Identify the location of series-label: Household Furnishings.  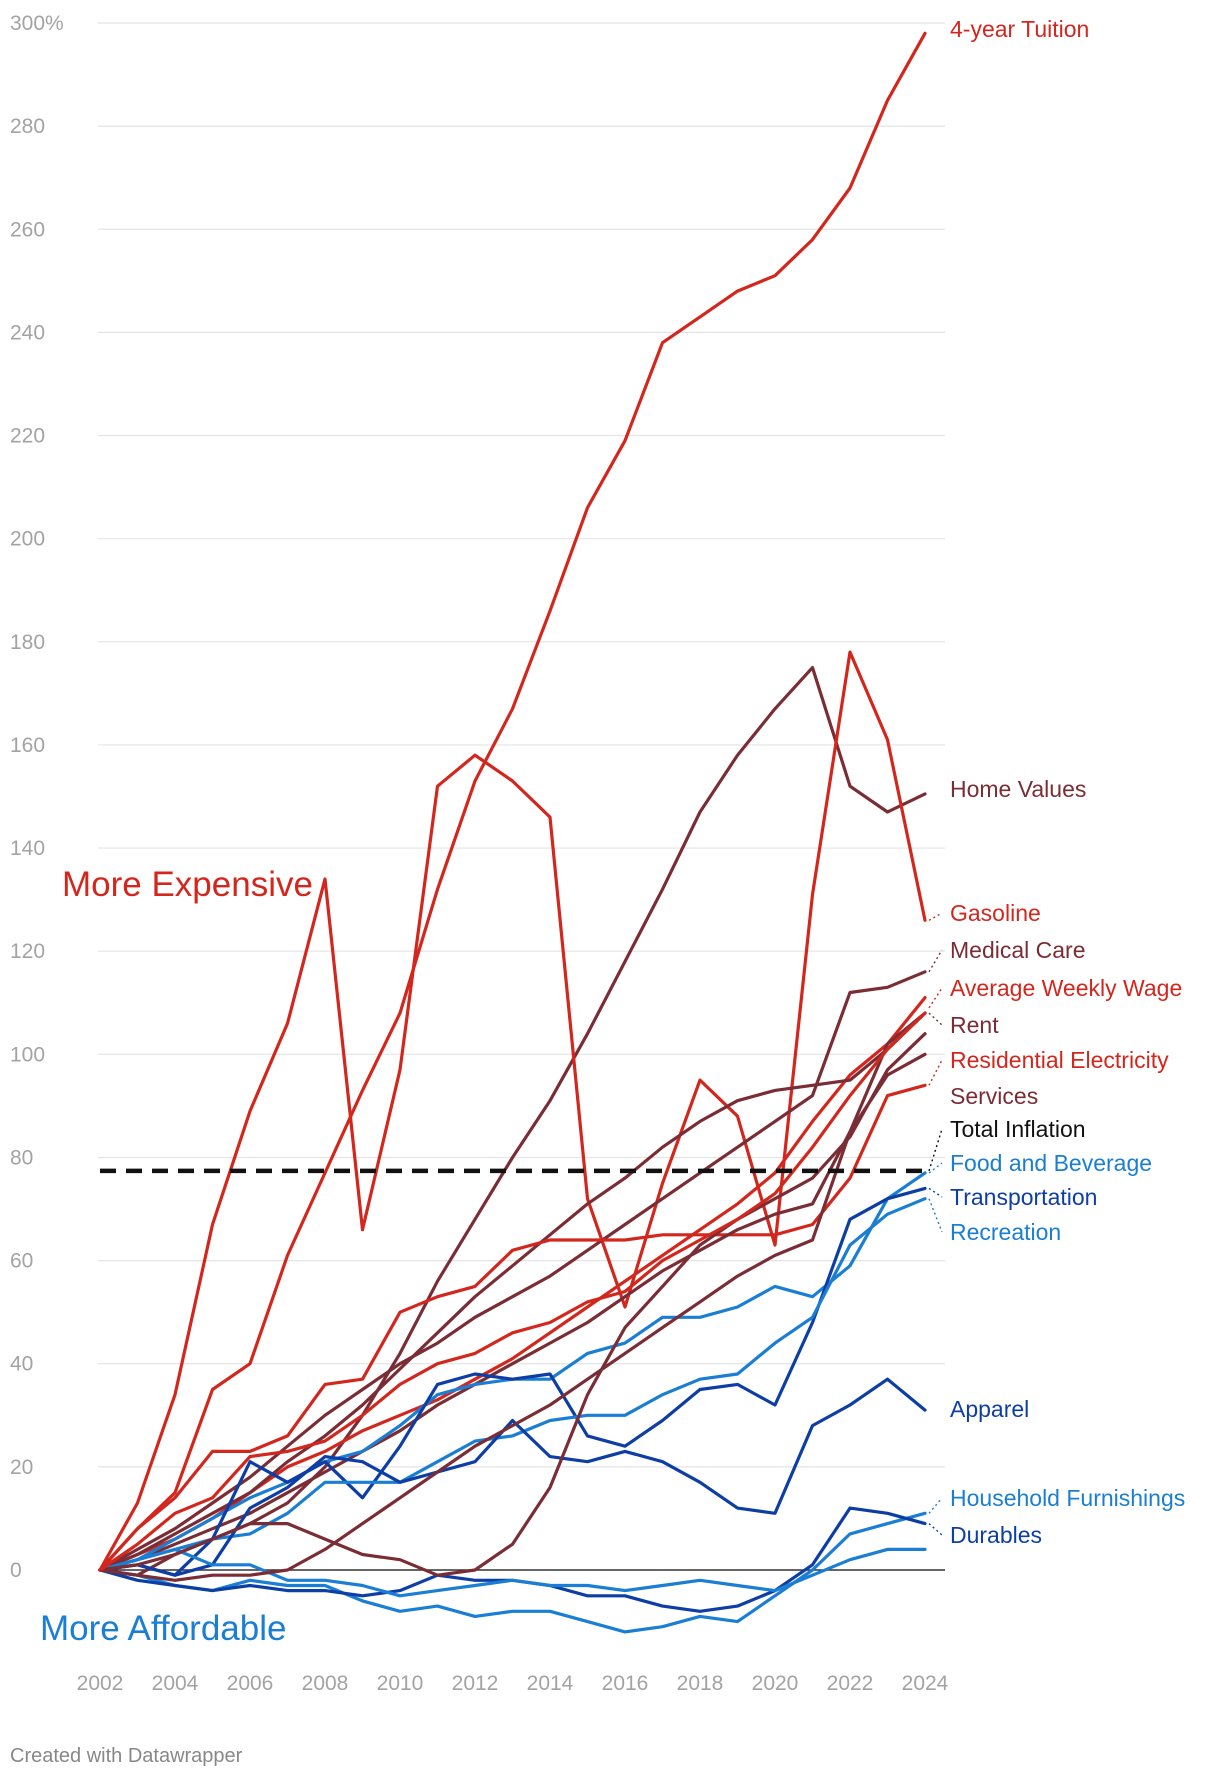
(1067, 1498).